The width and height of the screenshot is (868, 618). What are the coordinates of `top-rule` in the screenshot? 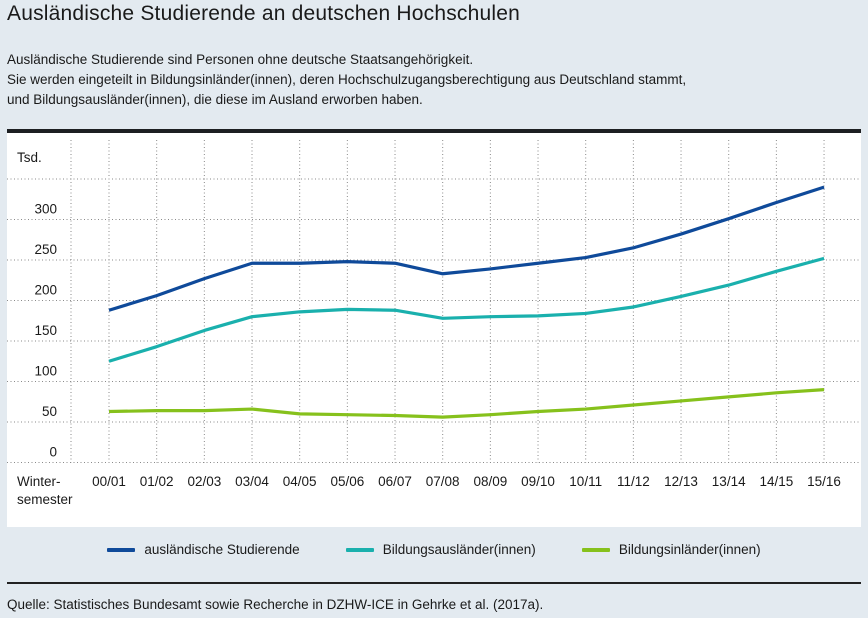 It's located at (434, 131).